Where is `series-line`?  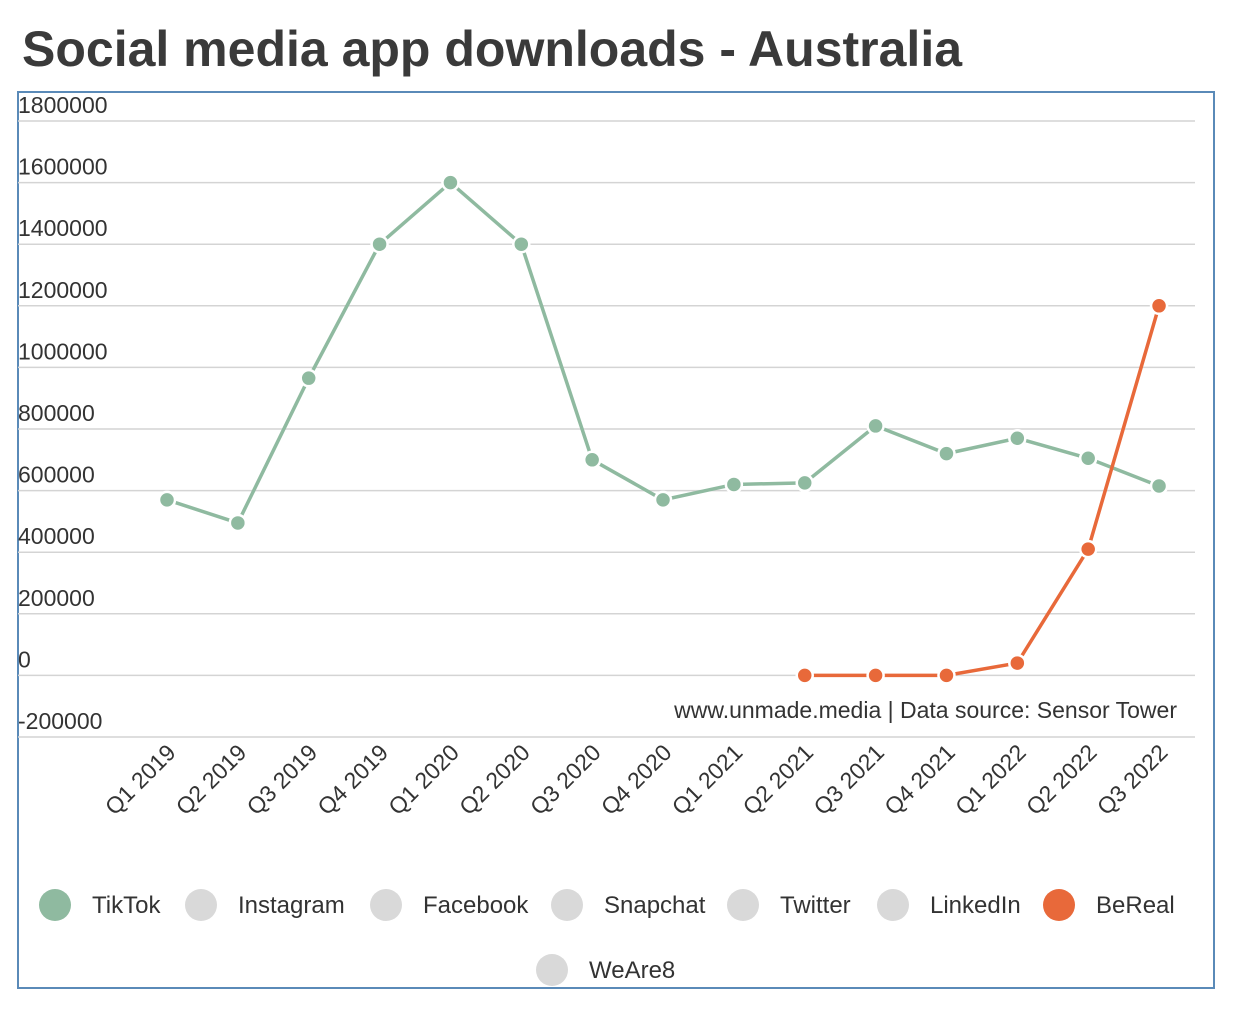 series-line is located at coordinates (982, 491).